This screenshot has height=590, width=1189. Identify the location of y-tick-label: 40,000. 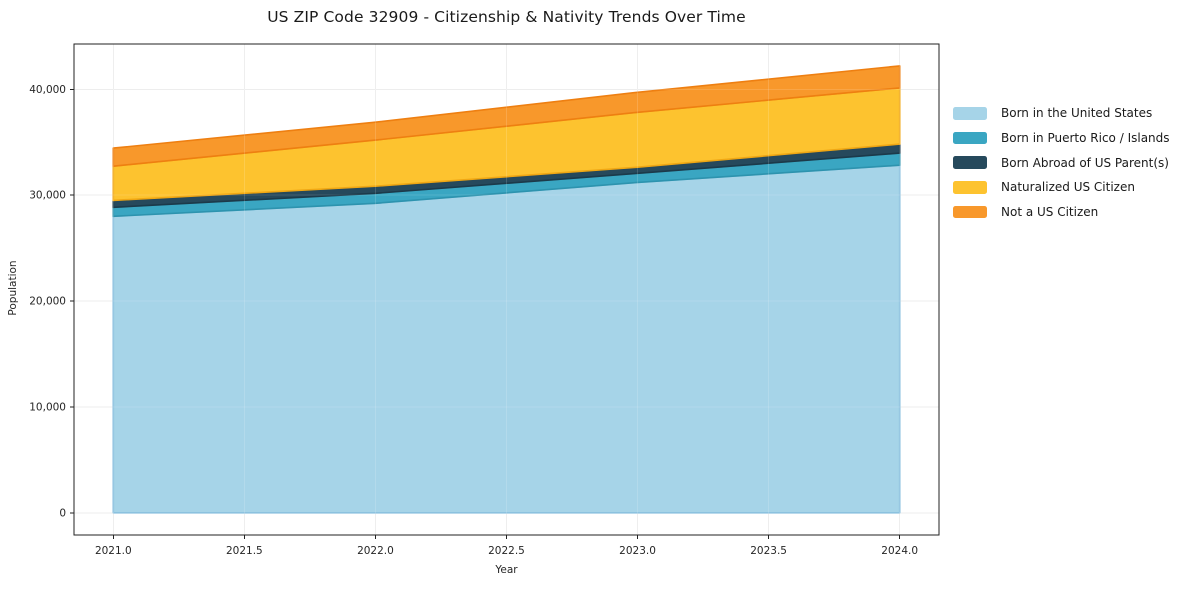
(47, 90).